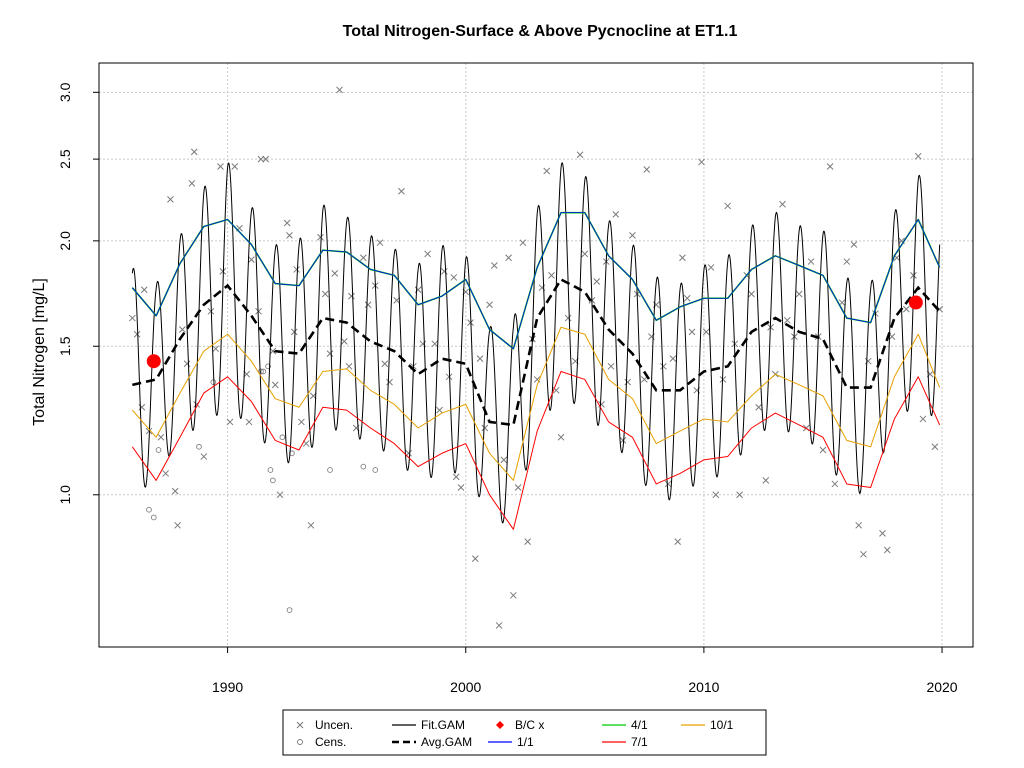 Image resolution: width=1024 pixels, height=768 pixels. Describe the element at coordinates (722, 725) in the screenshot. I see `legend-label: 10/1` at that location.